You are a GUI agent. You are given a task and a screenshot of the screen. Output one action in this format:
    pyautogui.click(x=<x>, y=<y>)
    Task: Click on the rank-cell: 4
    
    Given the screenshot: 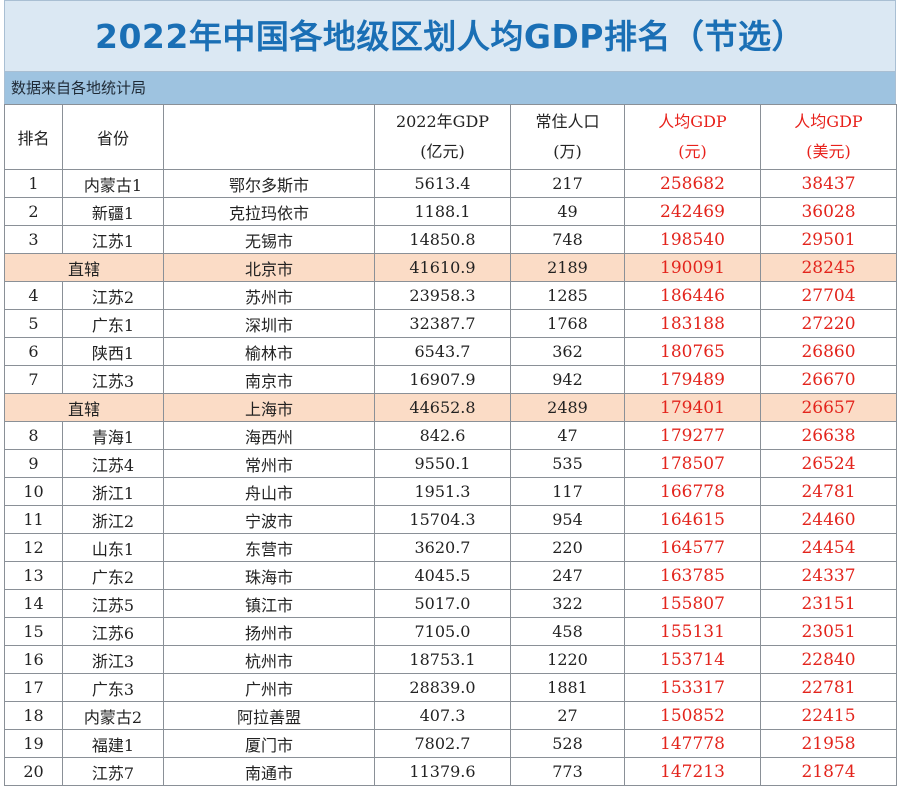 What is the action you would take?
    pyautogui.click(x=33, y=295)
    